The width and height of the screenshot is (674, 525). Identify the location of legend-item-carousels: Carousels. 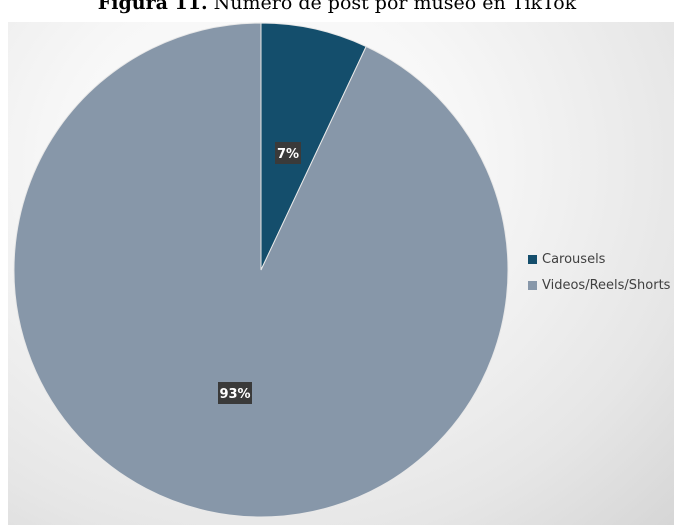
(599, 259).